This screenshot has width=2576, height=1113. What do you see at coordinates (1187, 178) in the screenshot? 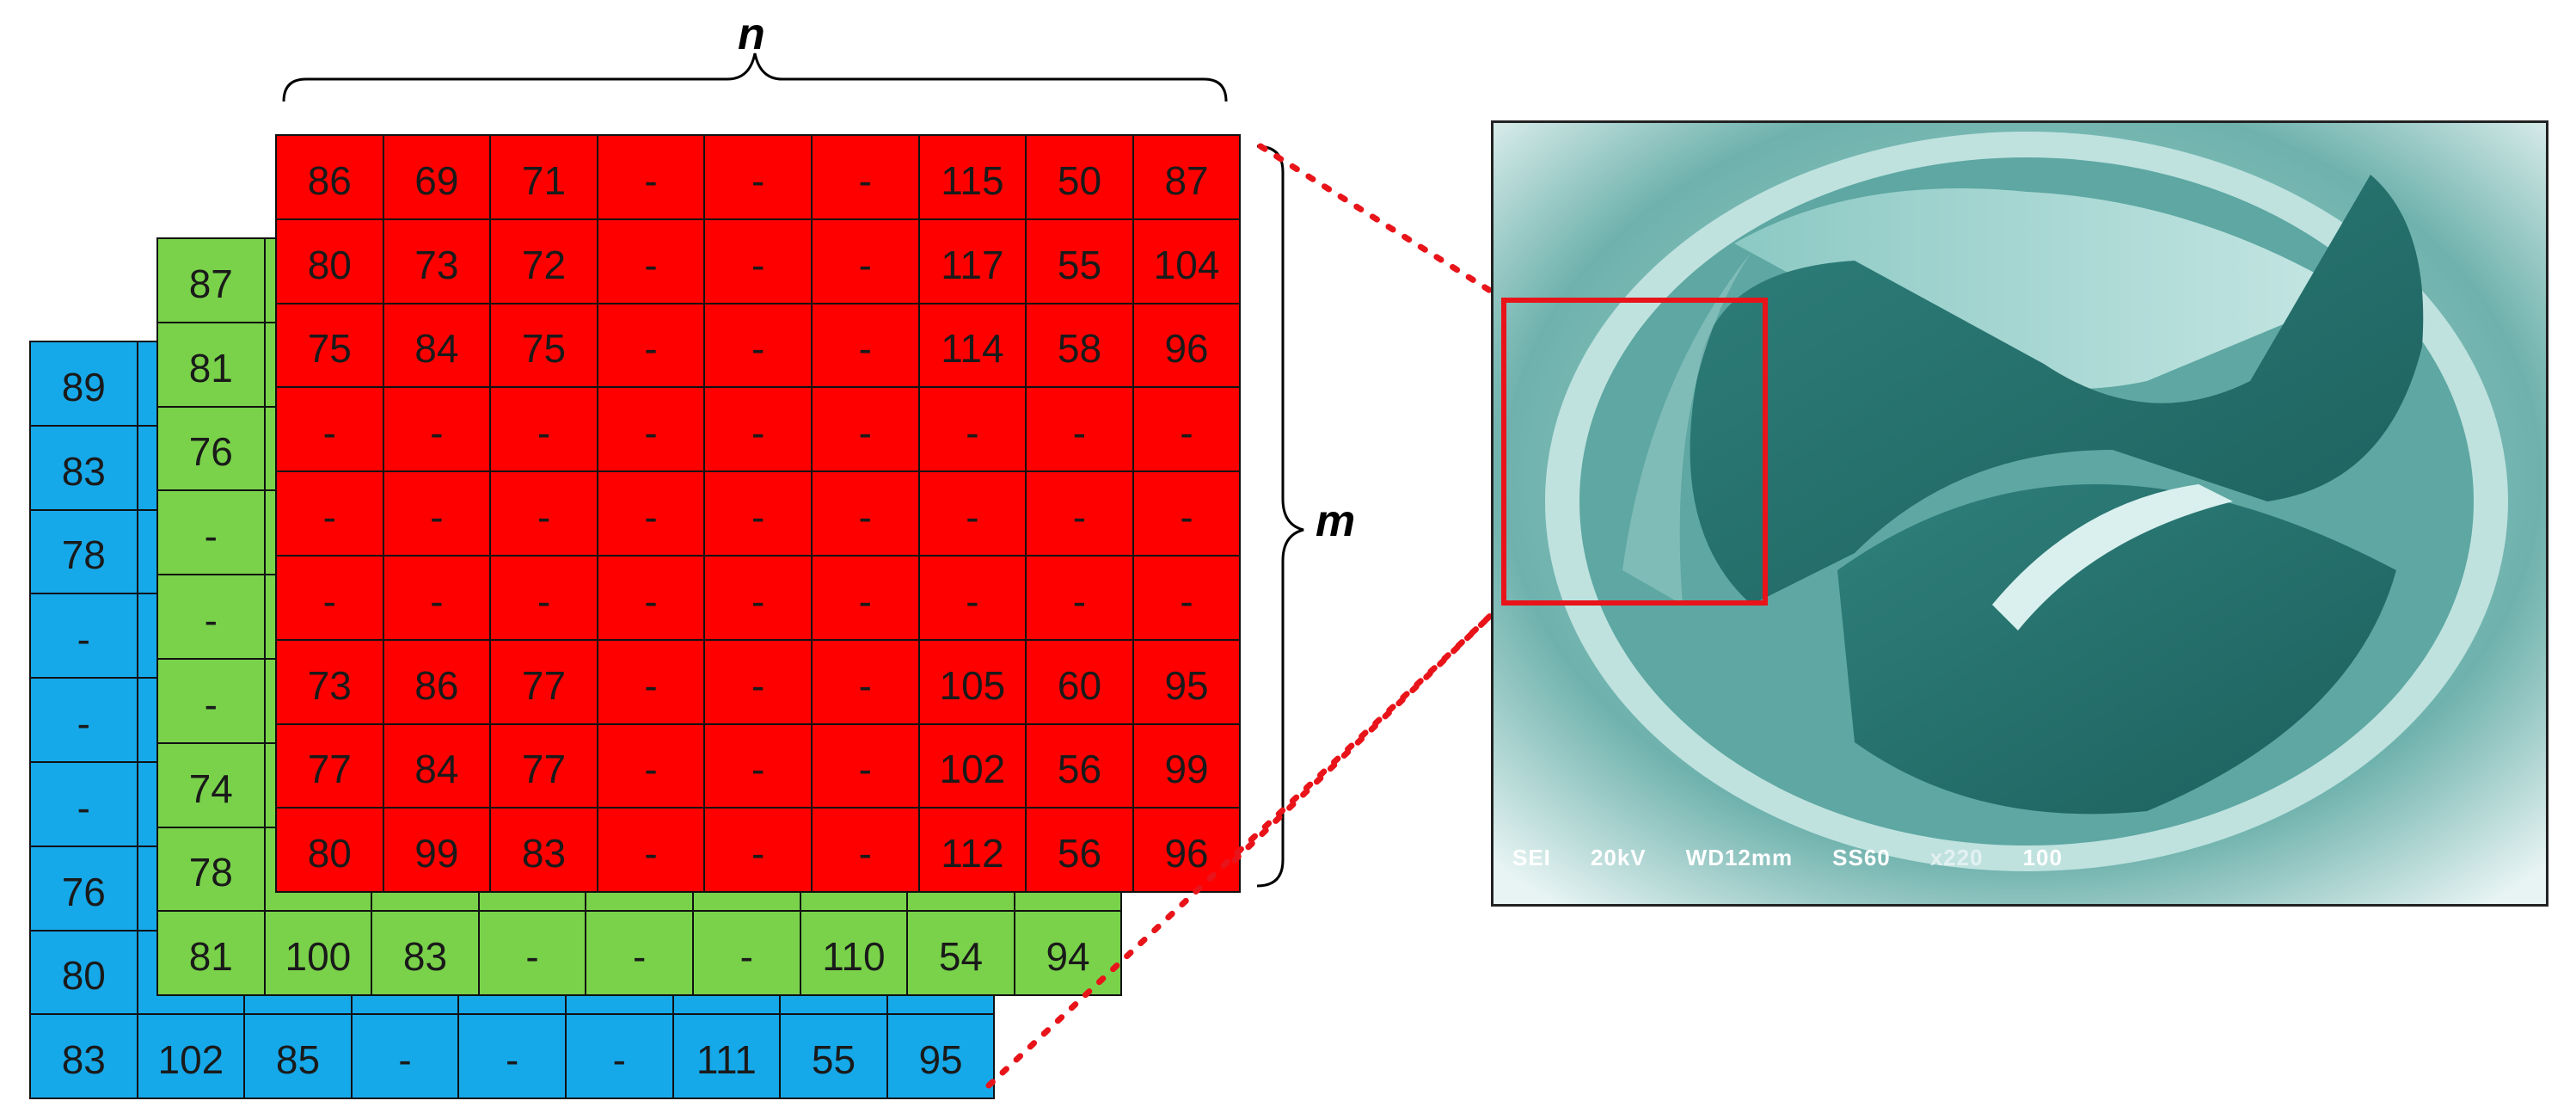
I see `red-cell: 87` at bounding box center [1187, 178].